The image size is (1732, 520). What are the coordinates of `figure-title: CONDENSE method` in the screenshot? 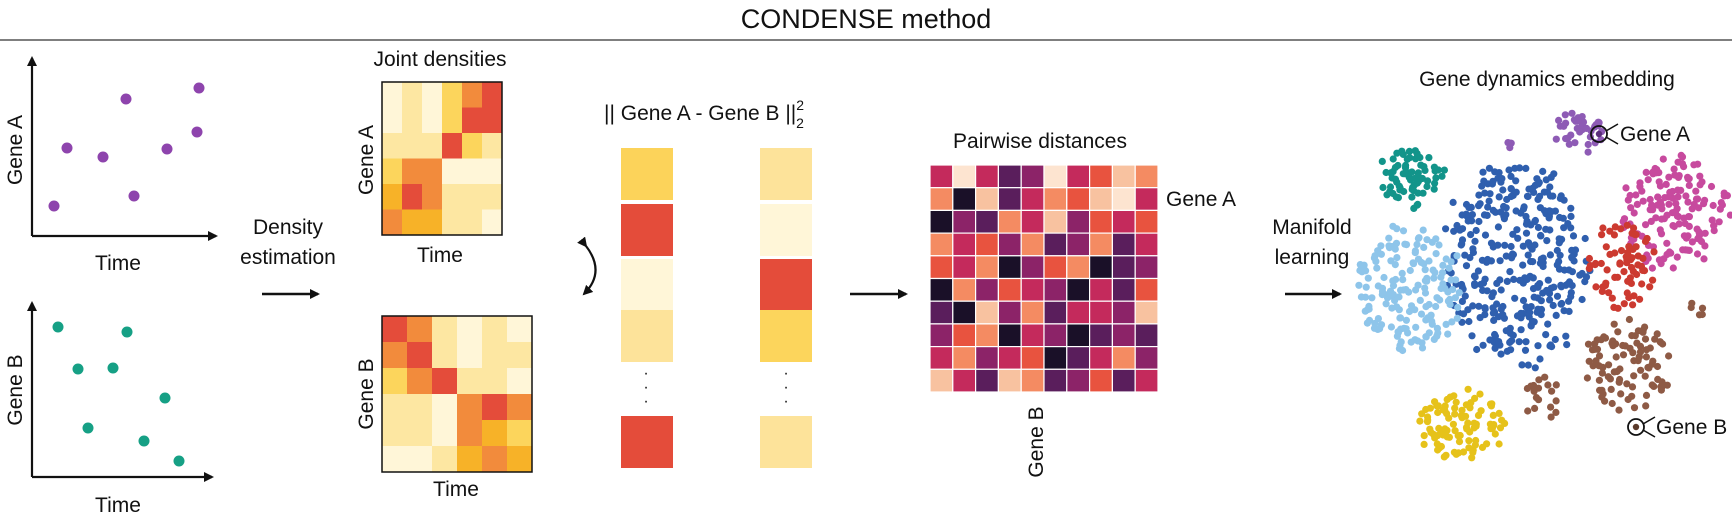 It's located at (866, 19).